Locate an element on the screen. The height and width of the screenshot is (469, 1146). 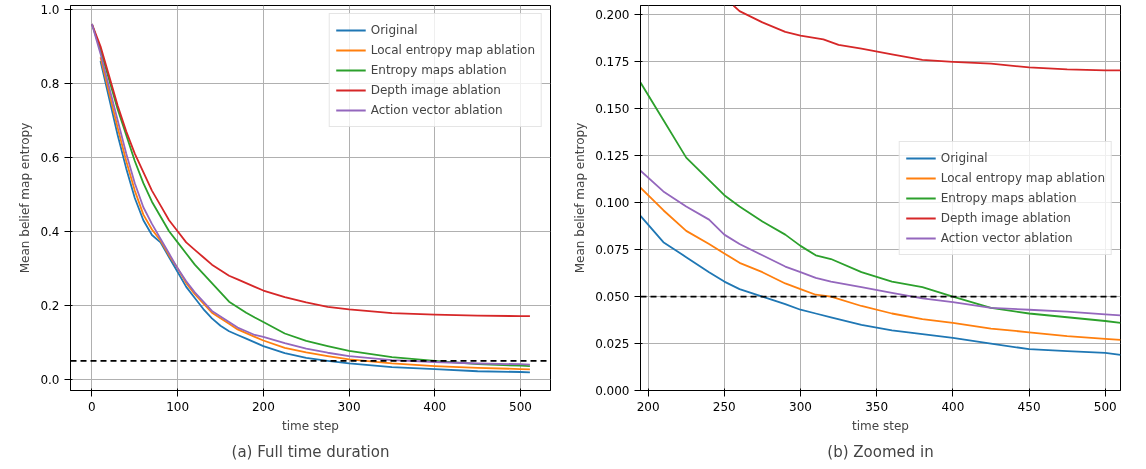
y-tick-label: 0.025 is located at coordinates (612, 344).